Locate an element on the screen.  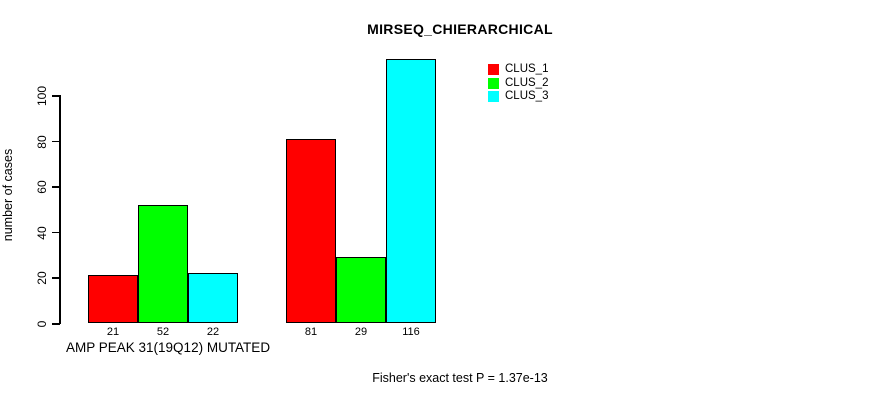
legend-item-clus_3: CLUS_3 is located at coordinates (518, 96).